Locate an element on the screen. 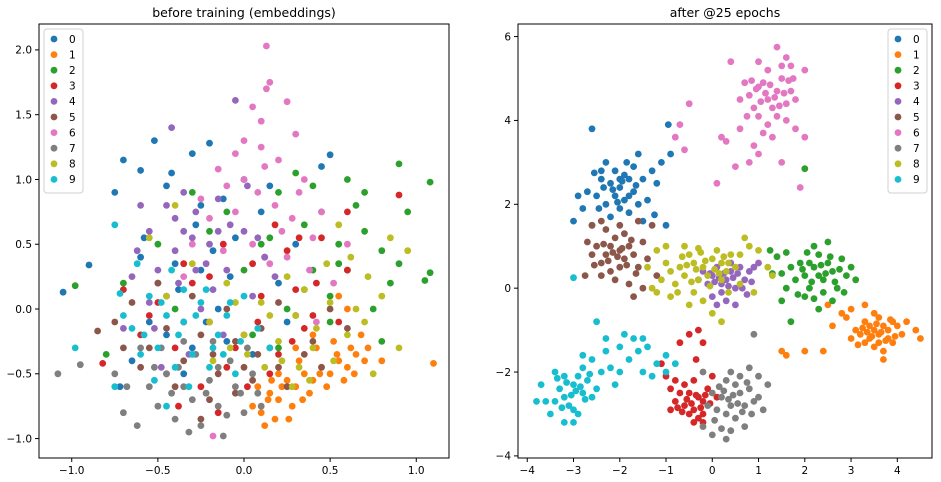 This screenshot has width=941, height=482. legend-label-0: 0 is located at coordinates (72, 40).